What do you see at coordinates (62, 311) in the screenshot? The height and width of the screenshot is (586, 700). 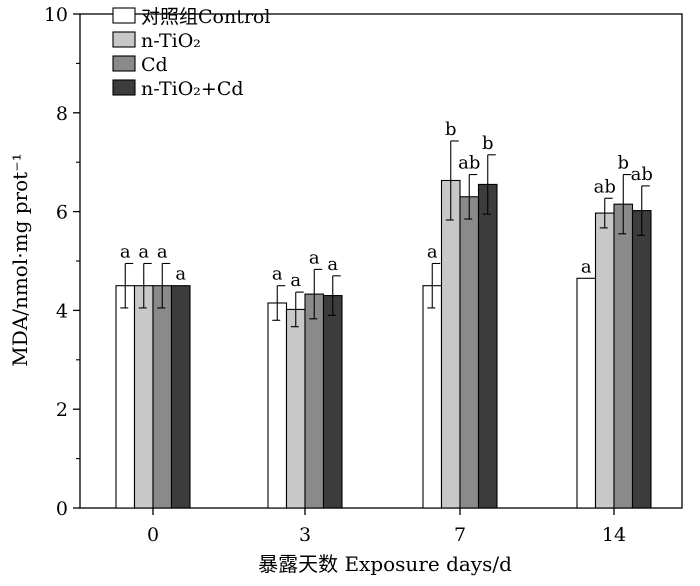 I see `y-tick-label: 4` at bounding box center [62, 311].